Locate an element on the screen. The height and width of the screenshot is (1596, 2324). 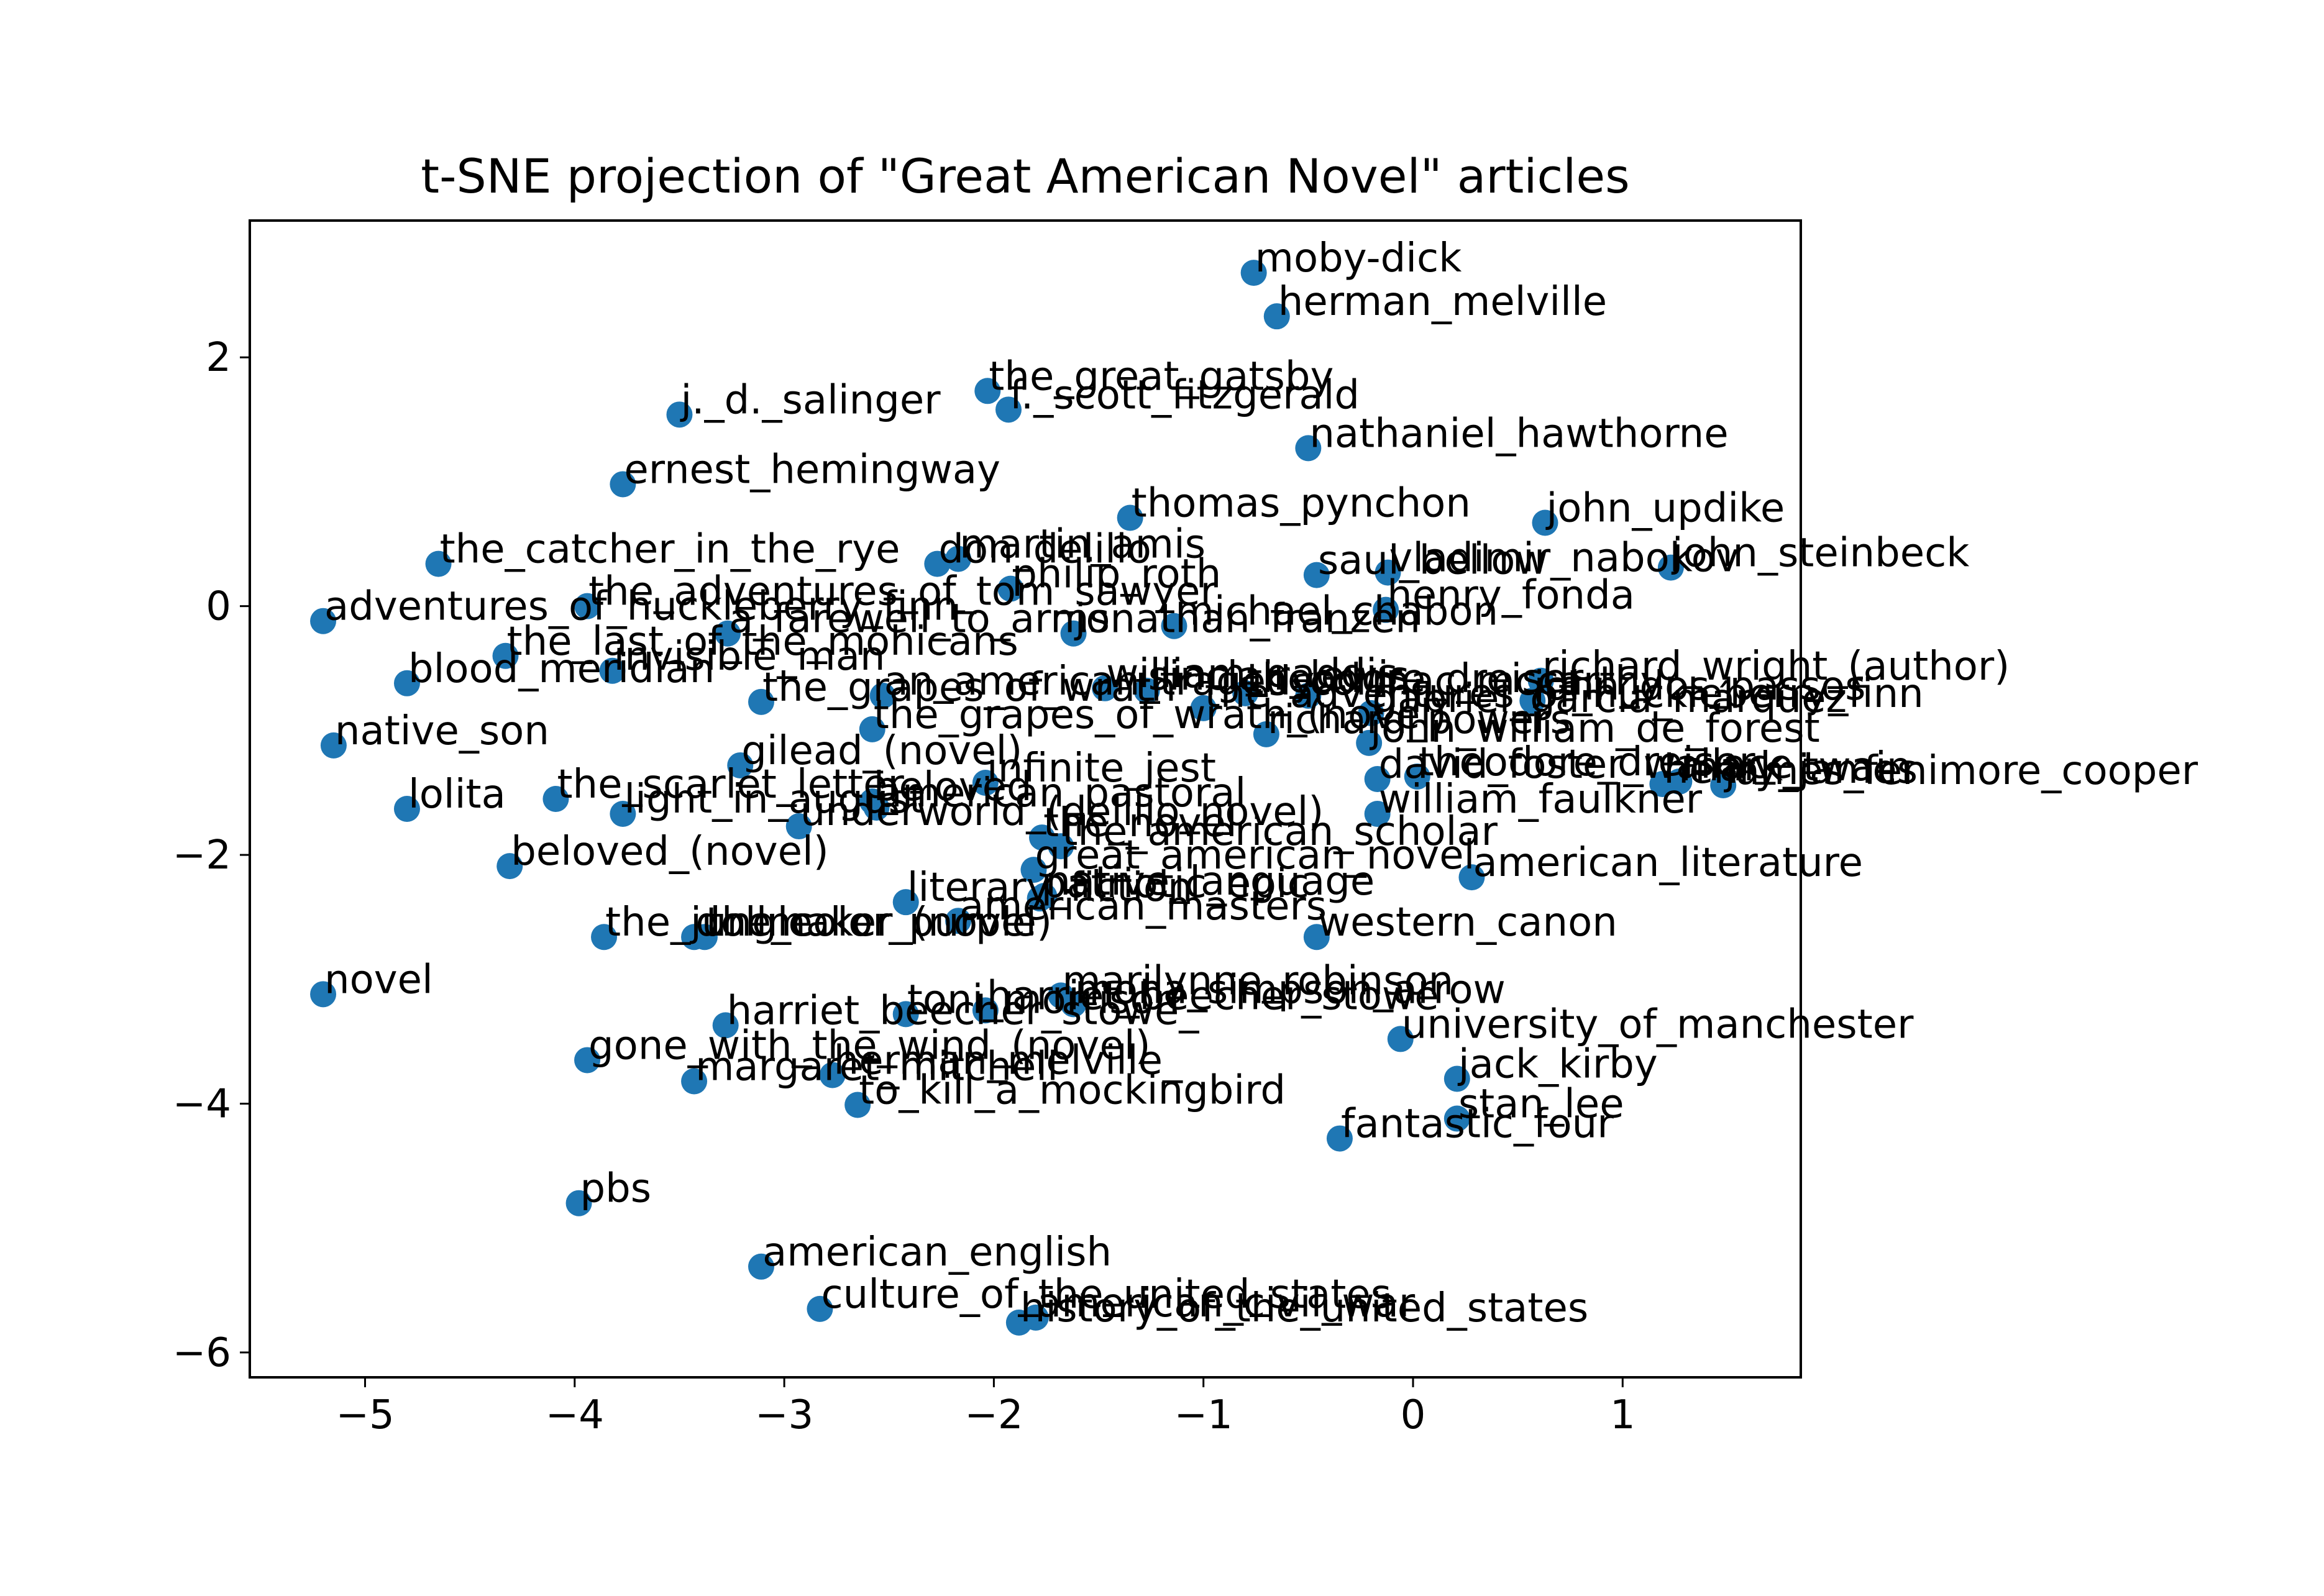
y-tick-label: −6 is located at coordinates (202, 1353).